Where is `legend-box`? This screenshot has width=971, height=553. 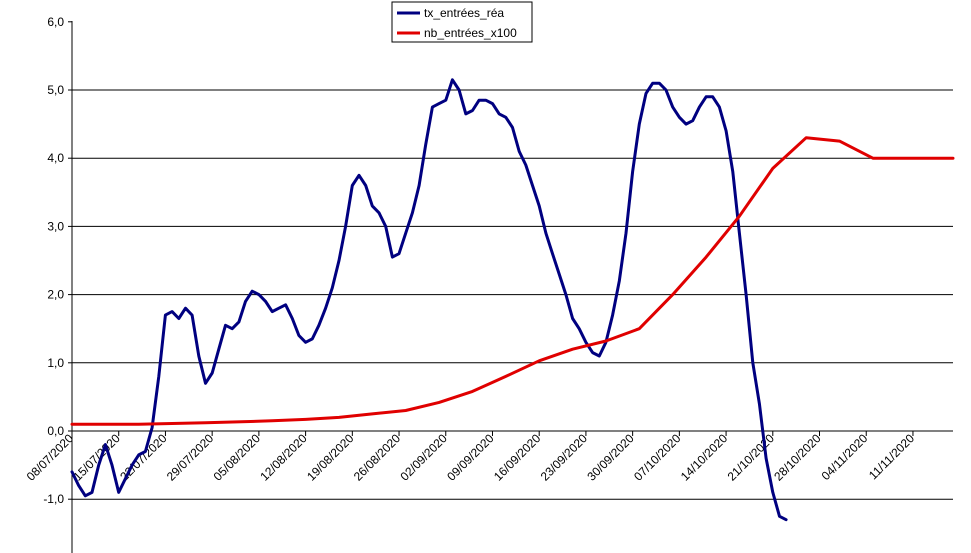 legend-box is located at coordinates (462, 22).